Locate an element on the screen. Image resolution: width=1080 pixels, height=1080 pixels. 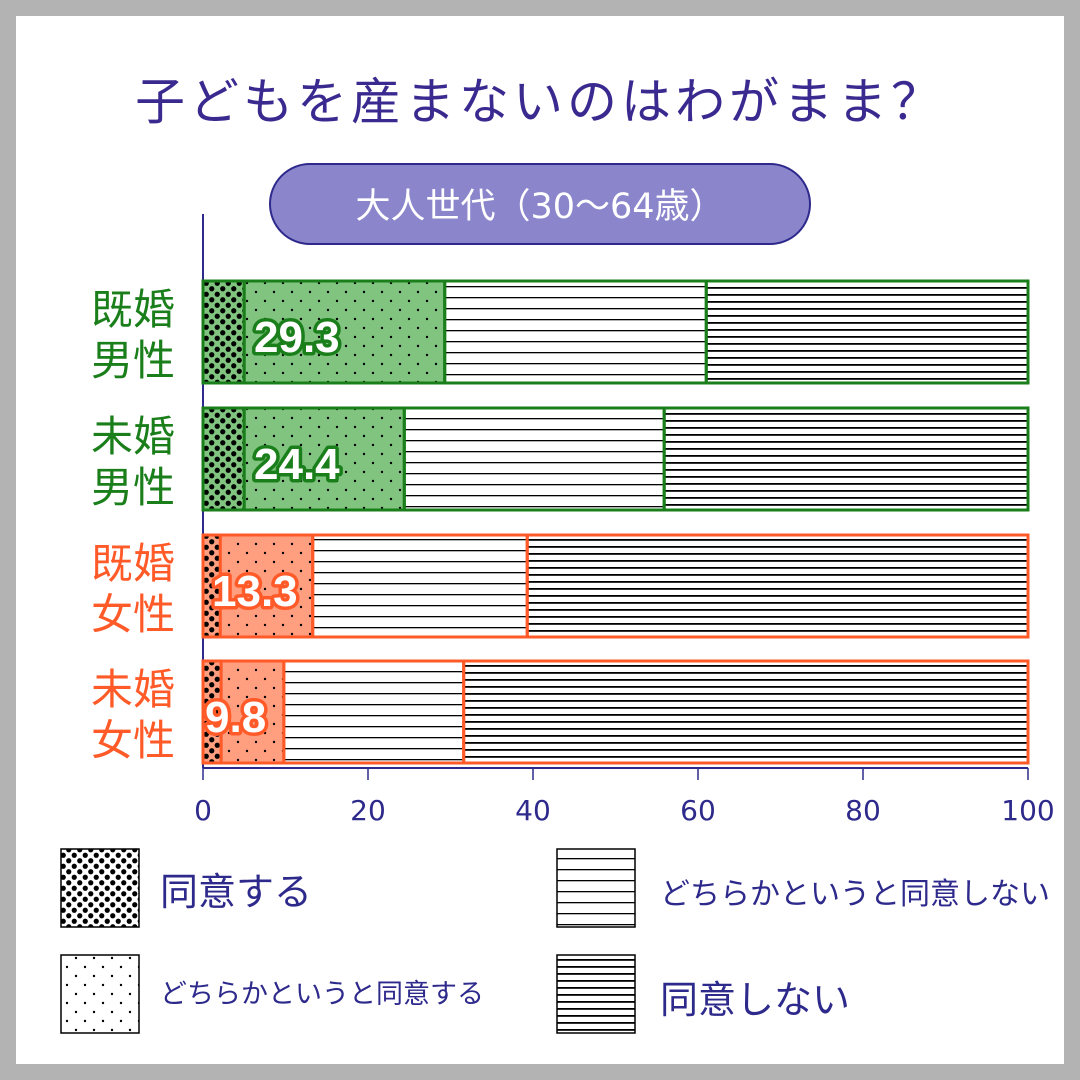
x-tick-label: 60 is located at coordinates (698, 810).